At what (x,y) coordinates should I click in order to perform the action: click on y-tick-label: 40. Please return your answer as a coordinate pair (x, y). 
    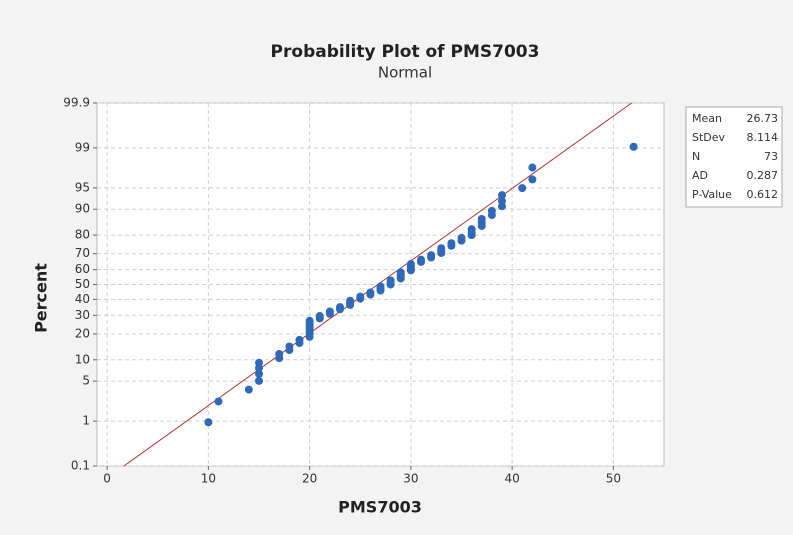
    Looking at the image, I should click on (82, 299).